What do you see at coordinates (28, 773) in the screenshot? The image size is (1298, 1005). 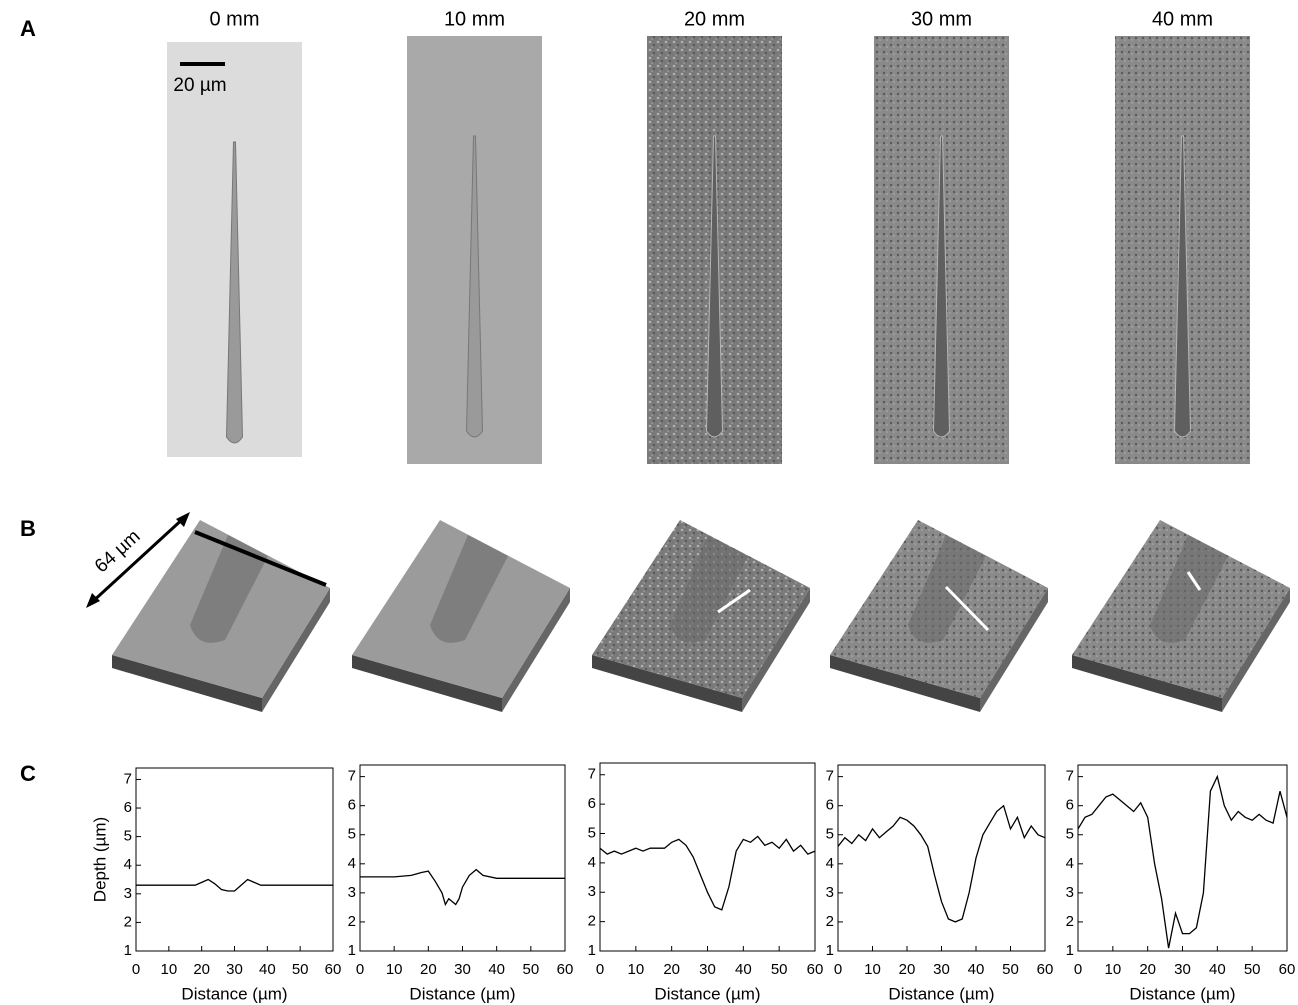 I see `panel-label: C` at bounding box center [28, 773].